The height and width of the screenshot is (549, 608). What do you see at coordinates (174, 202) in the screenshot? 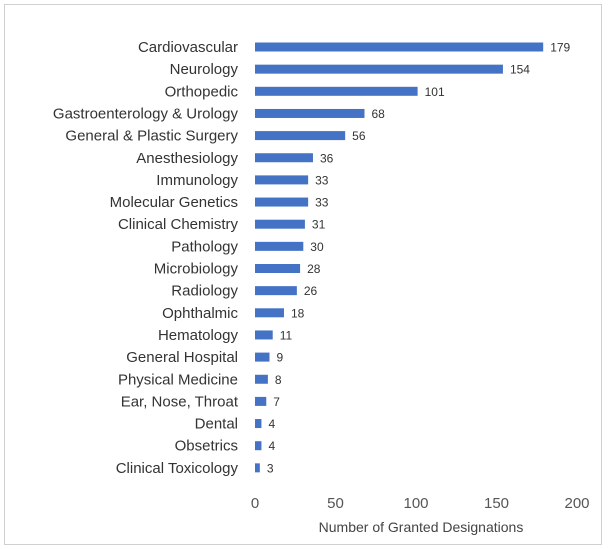
I see `category-label: Molecular Genetics` at bounding box center [174, 202].